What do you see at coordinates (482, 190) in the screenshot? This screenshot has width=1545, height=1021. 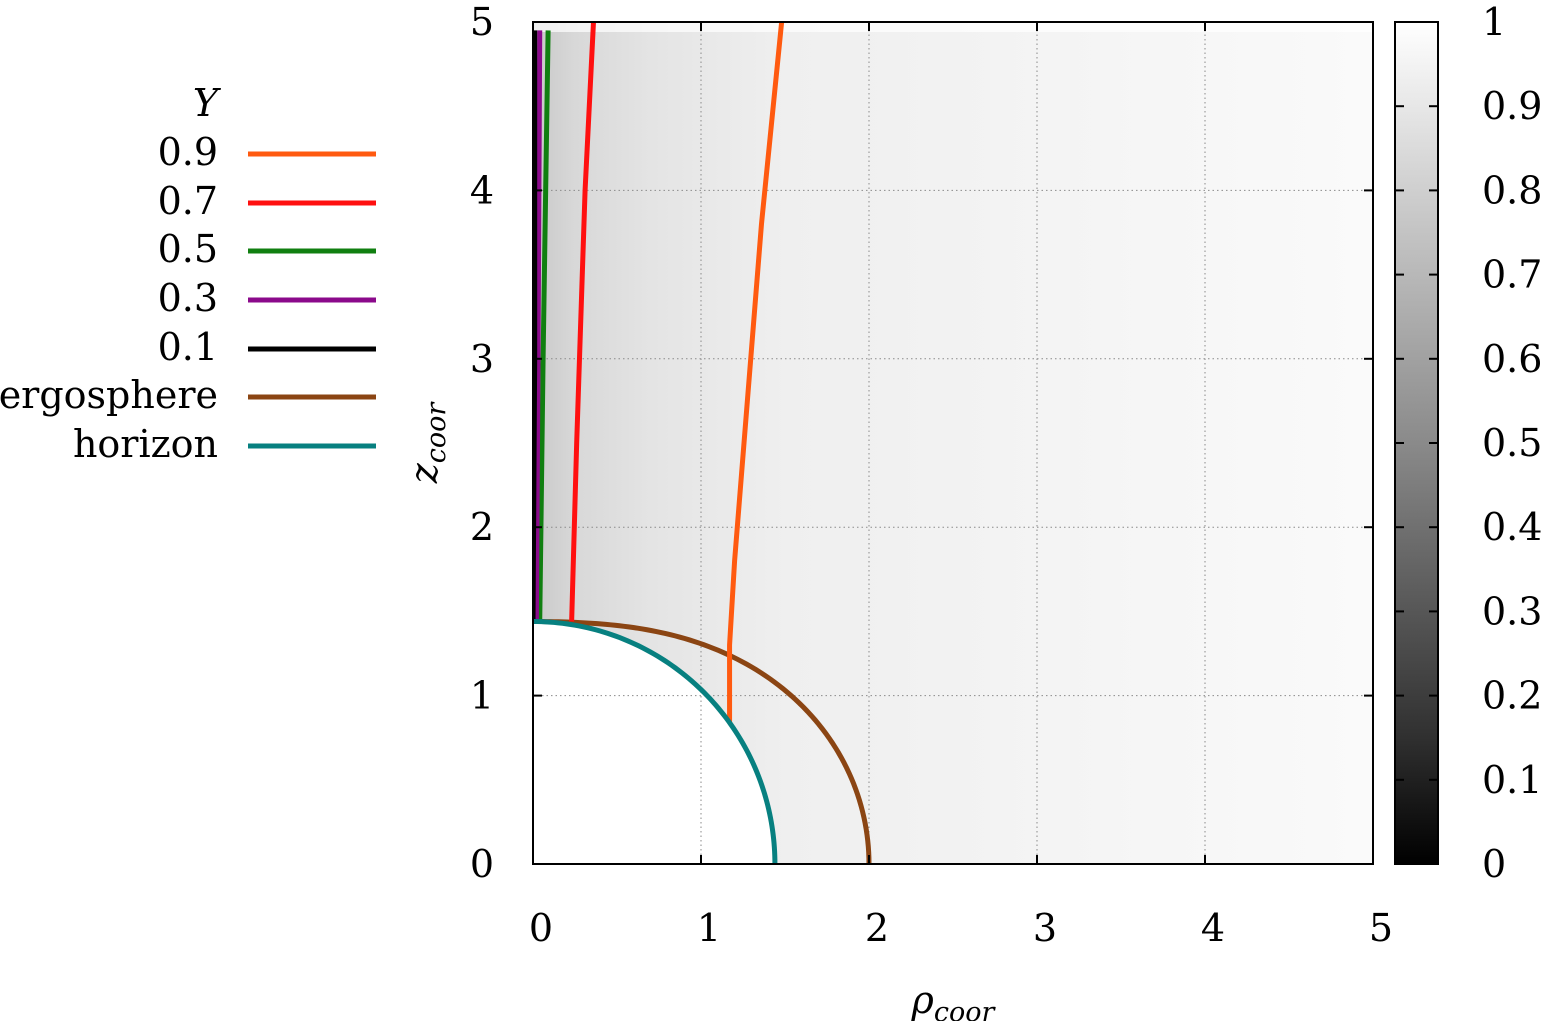 I see `y-tick-label: 4` at bounding box center [482, 190].